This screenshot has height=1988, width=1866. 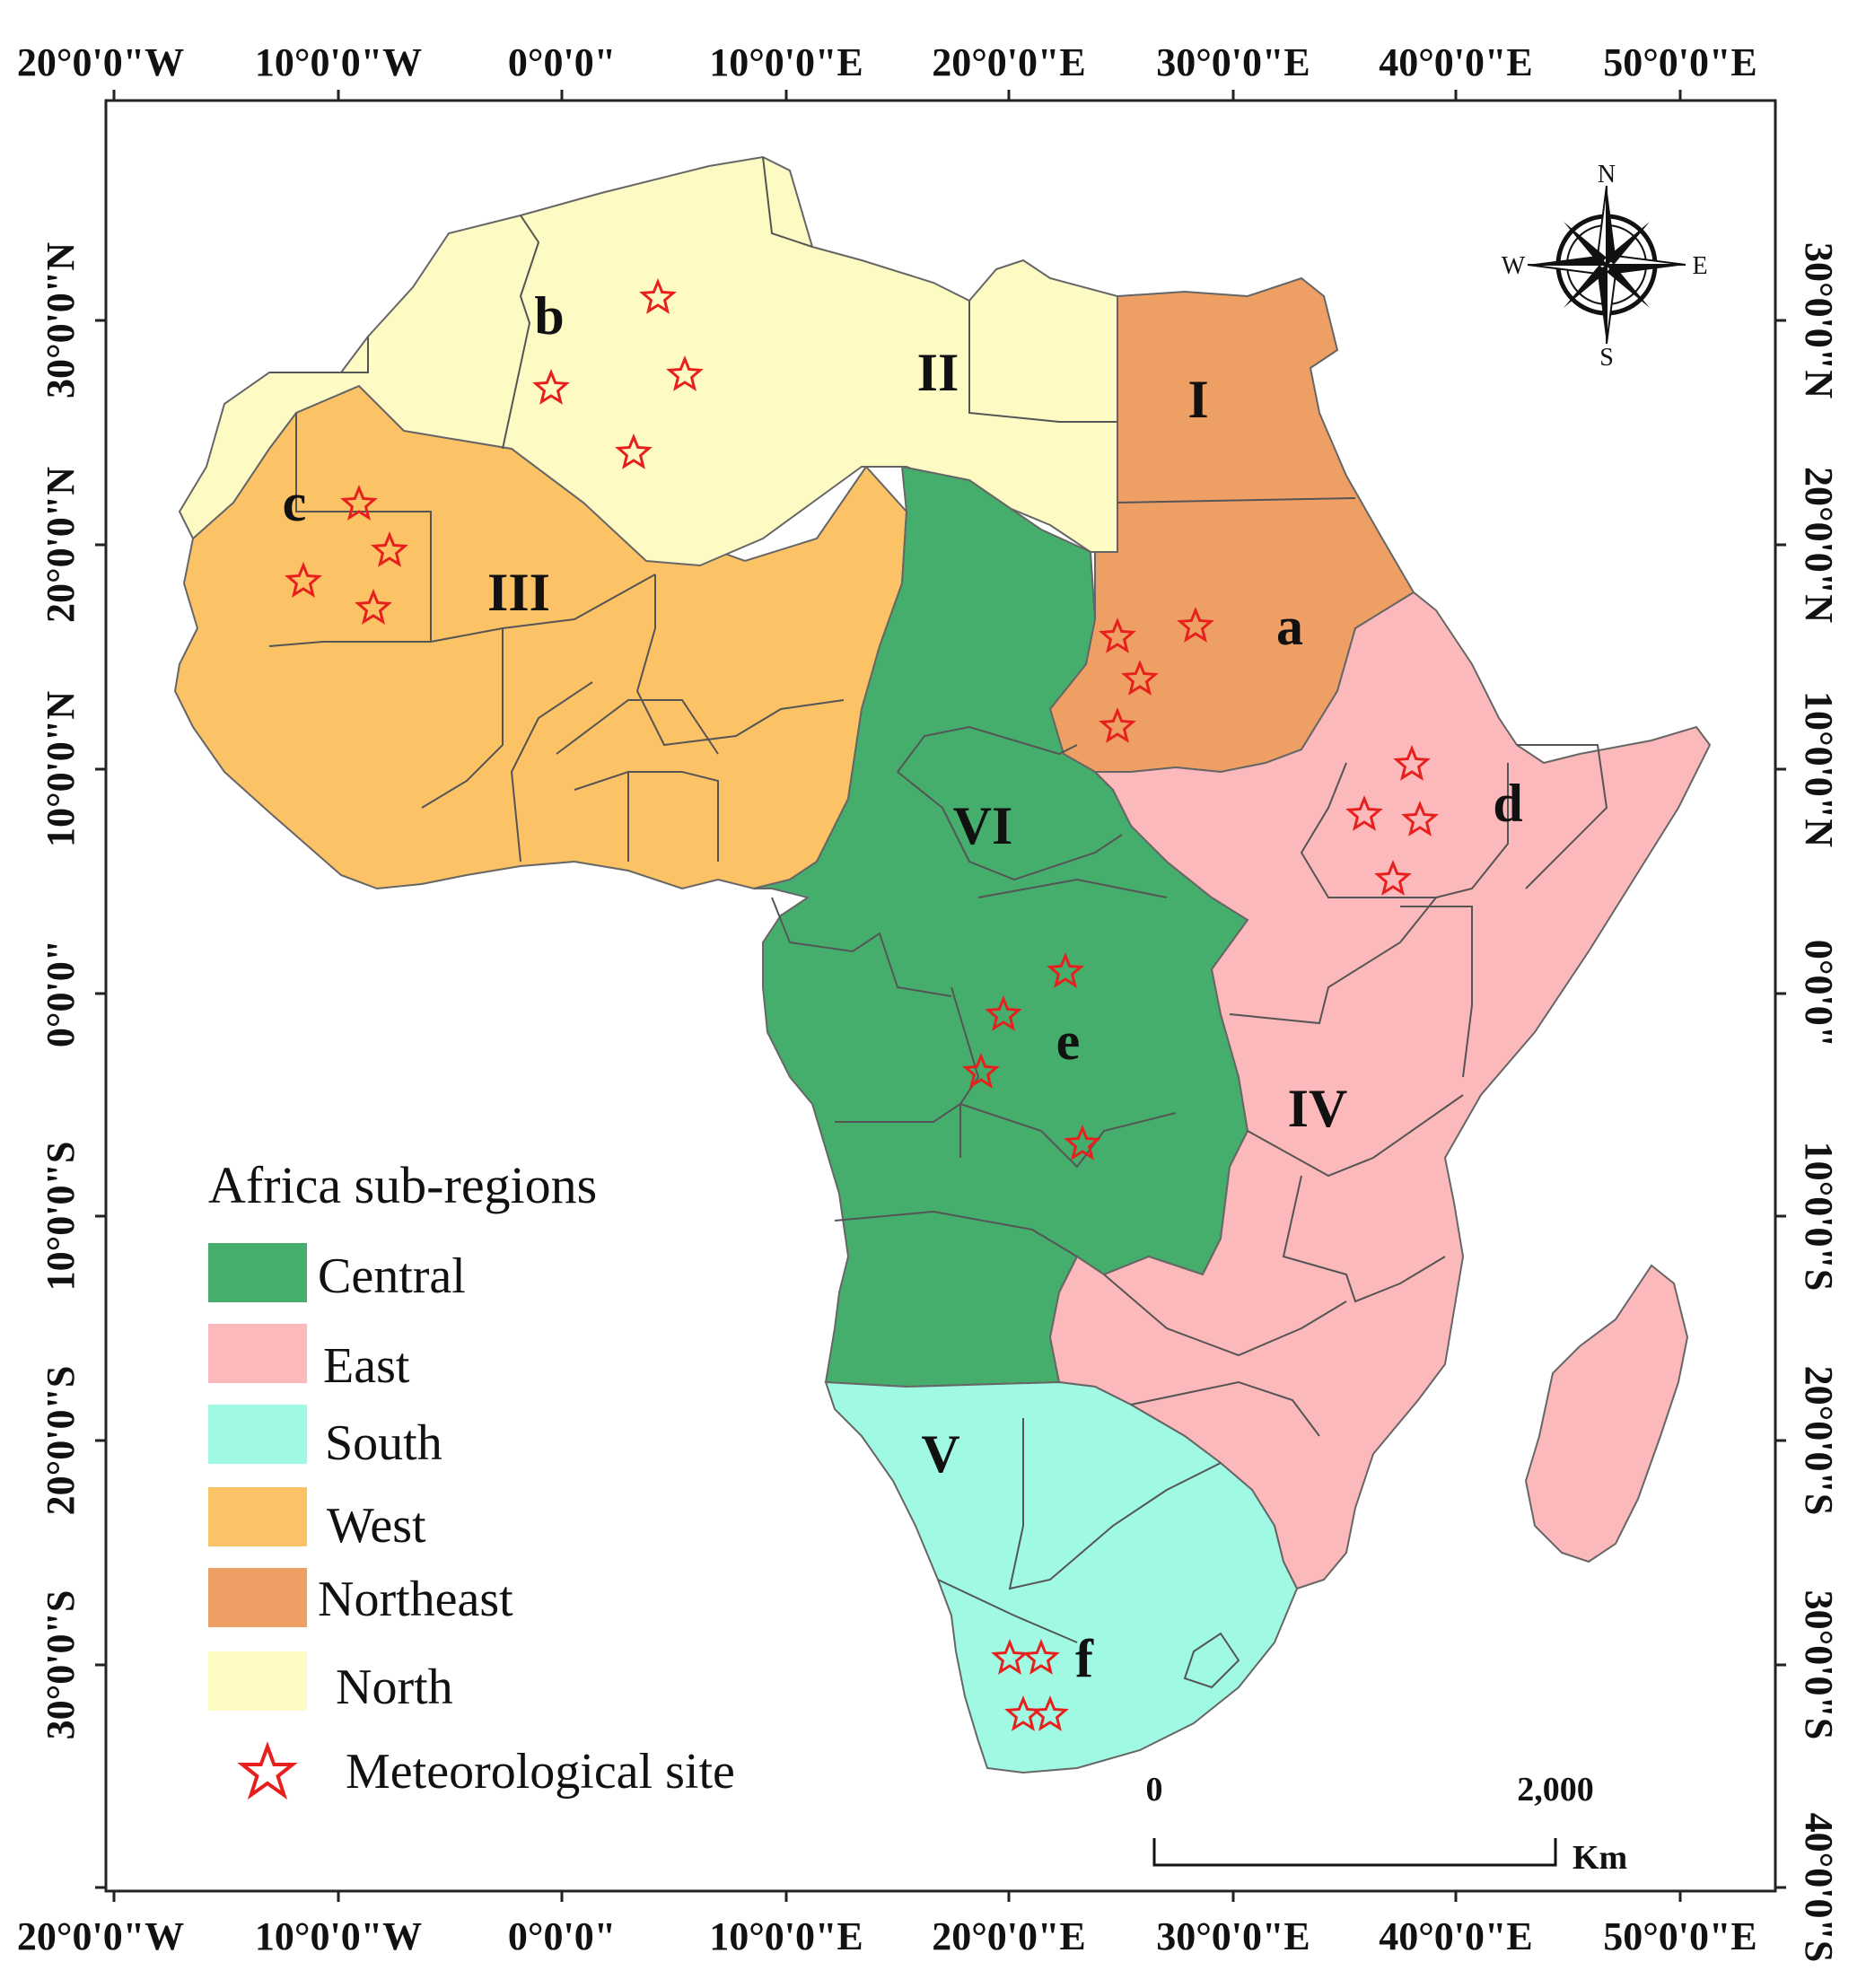 I want to click on region-label-letter: a, so click(x=1290, y=627).